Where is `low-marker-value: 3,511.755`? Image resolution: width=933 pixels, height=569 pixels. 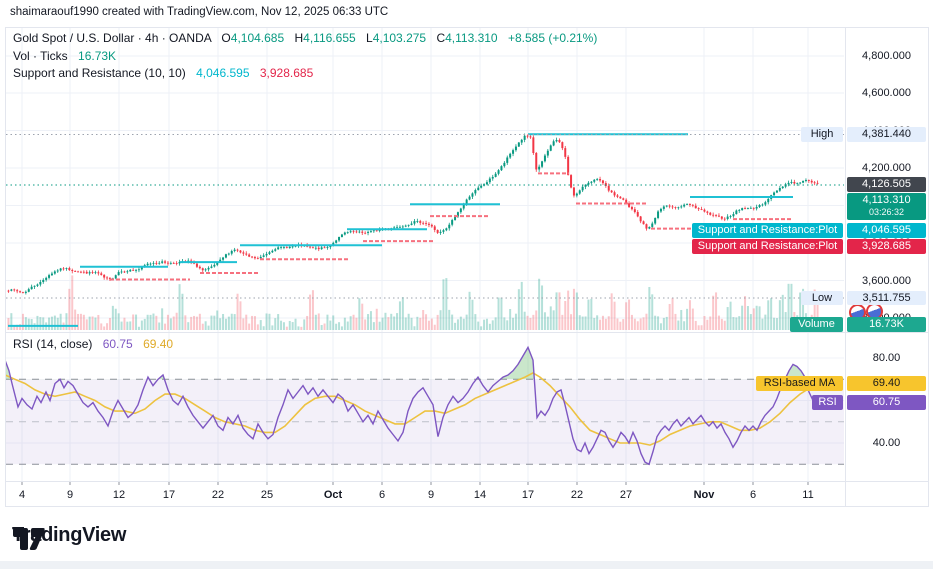
low-marker-value: 3,511.755 is located at coordinates (886, 298).